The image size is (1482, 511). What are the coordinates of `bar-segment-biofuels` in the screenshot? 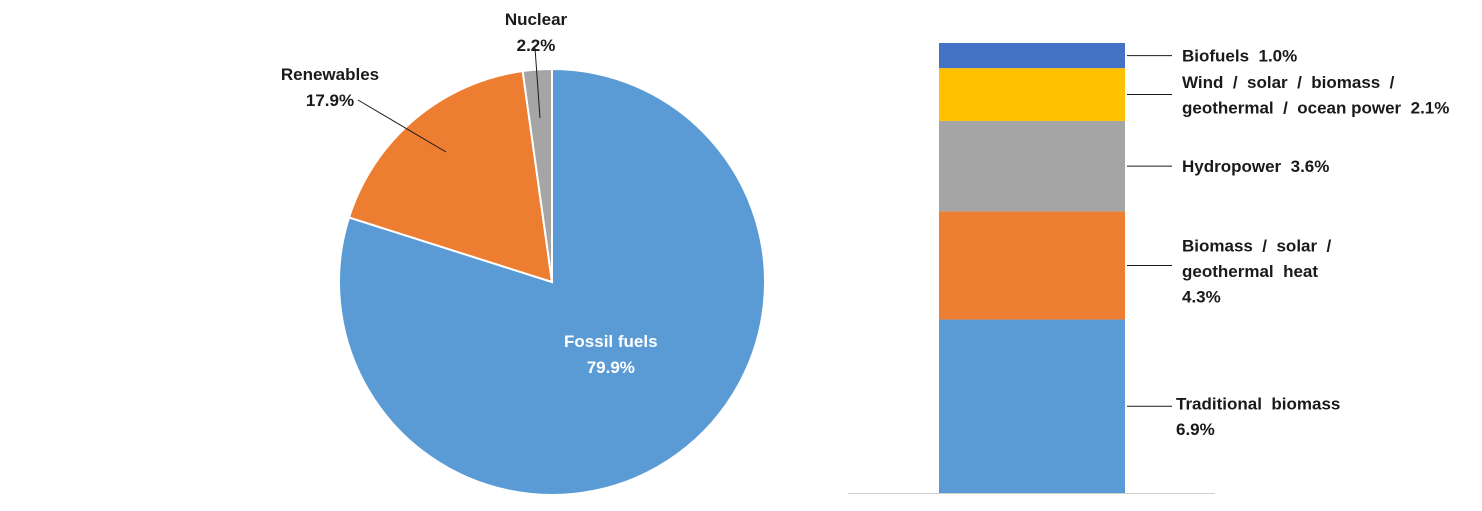 It's located at (1032, 56).